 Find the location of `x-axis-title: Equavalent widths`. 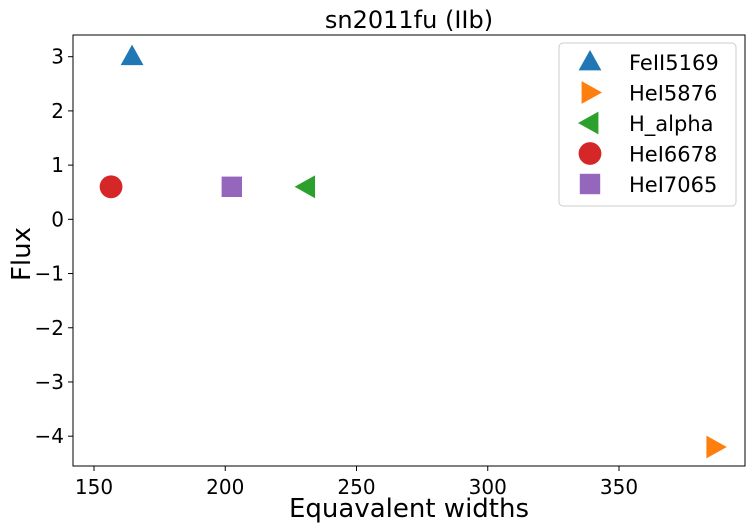

x-axis-title: Equavalent widths is located at coordinates (409, 509).